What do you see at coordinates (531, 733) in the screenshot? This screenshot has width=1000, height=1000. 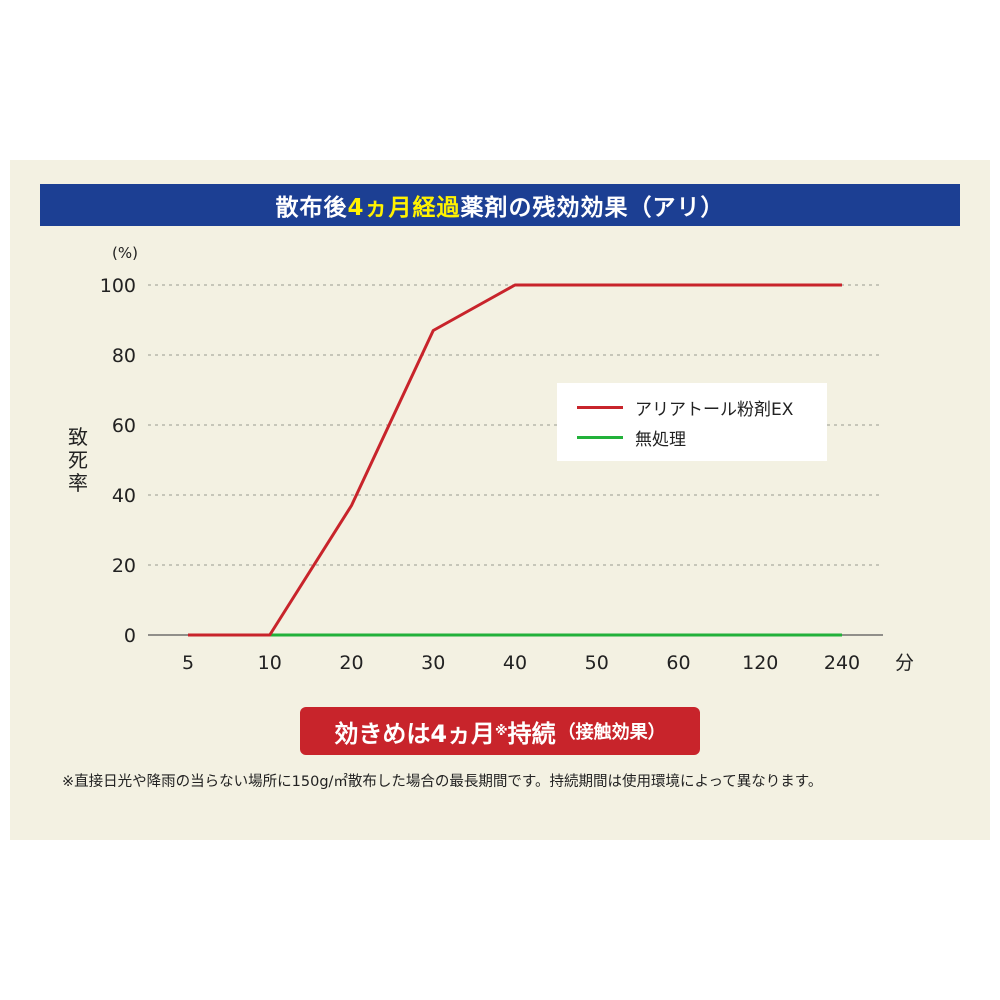 I see `badge-after-text: 持続` at bounding box center [531, 733].